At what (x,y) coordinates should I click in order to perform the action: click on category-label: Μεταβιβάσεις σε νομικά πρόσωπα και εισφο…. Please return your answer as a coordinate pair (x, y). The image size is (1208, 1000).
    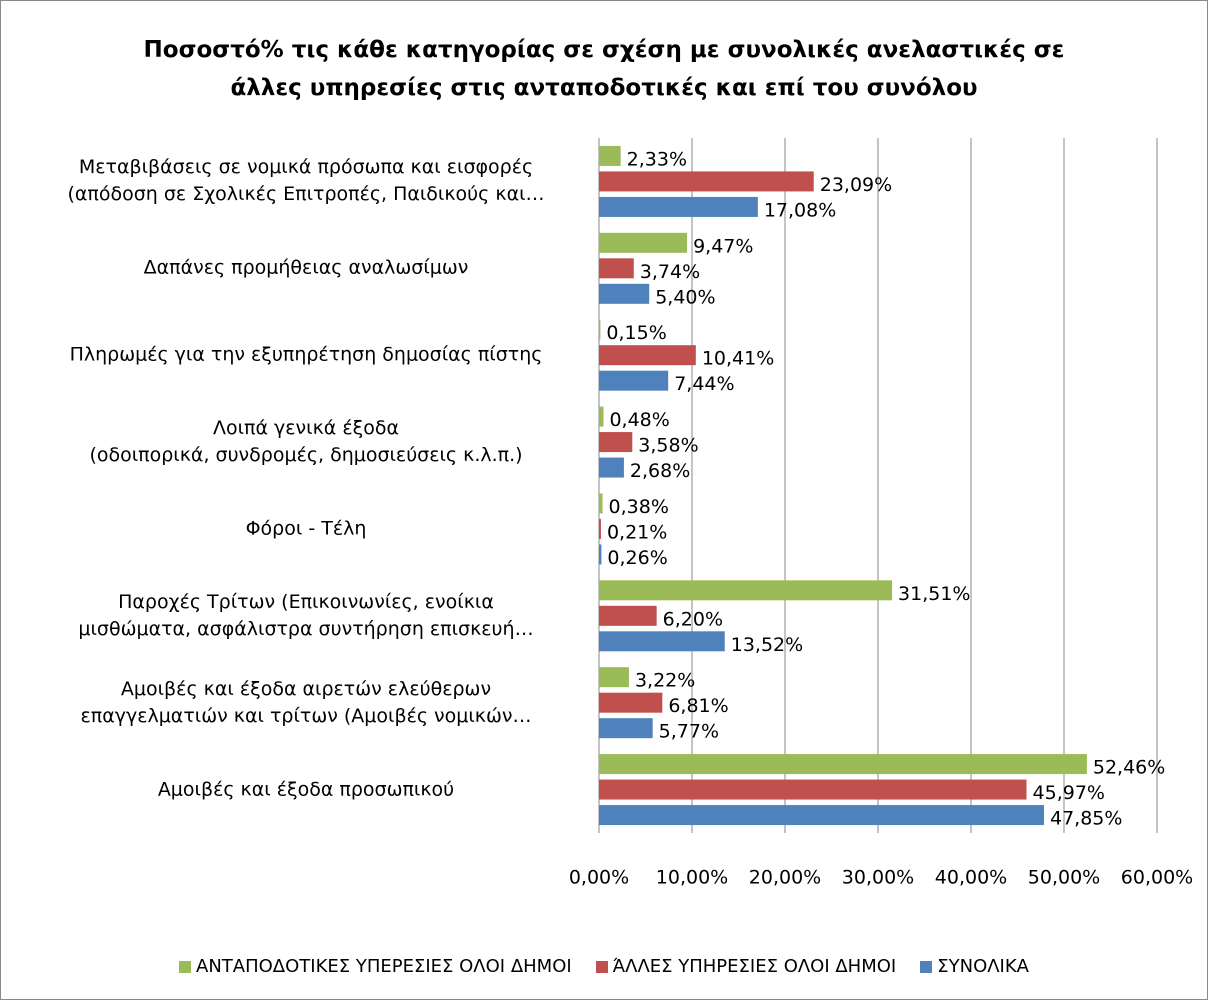
    Looking at the image, I should click on (306, 181).